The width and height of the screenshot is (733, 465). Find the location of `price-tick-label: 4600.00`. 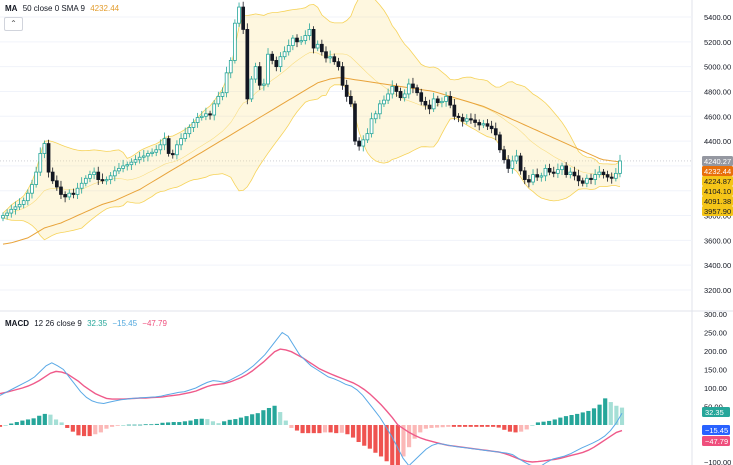

price-tick-label: 4600.00 is located at coordinates (717, 116).